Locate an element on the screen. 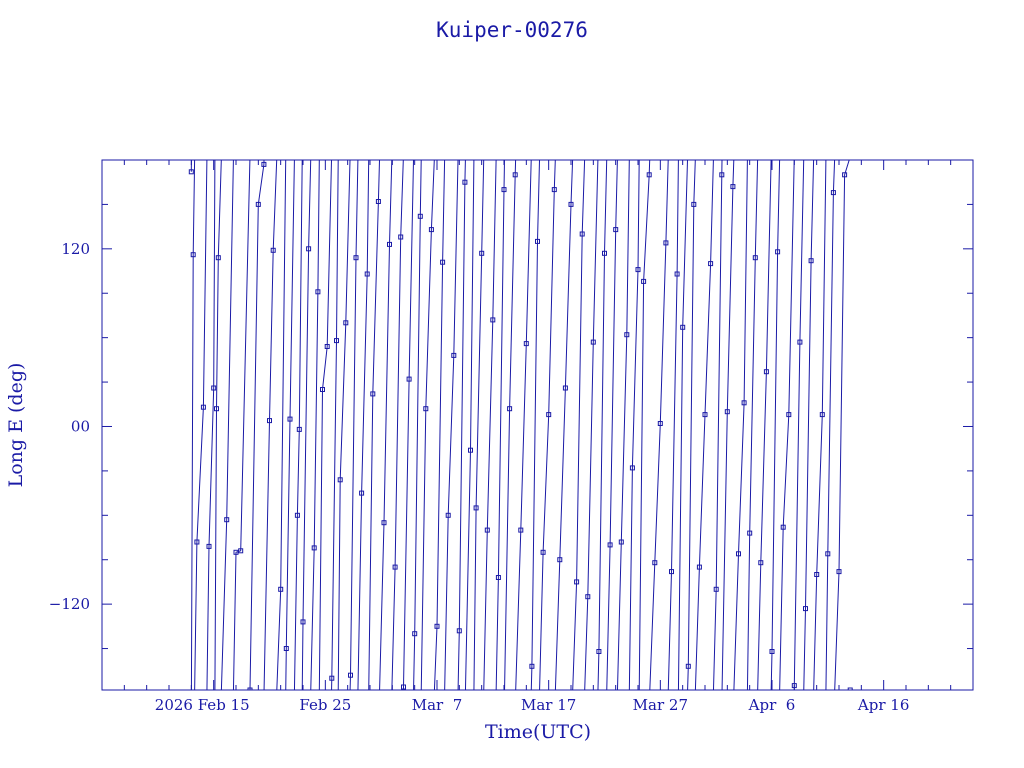 This screenshot has height=768, width=1024. x-tick-label: 2026 Feb 15 is located at coordinates (202, 705).